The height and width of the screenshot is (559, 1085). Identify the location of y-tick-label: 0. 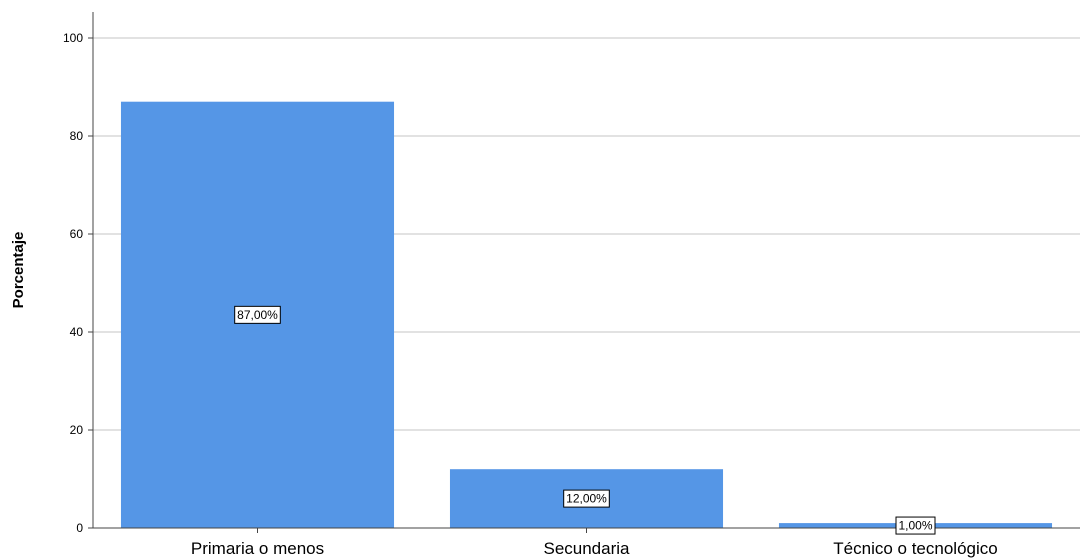
(79, 528).